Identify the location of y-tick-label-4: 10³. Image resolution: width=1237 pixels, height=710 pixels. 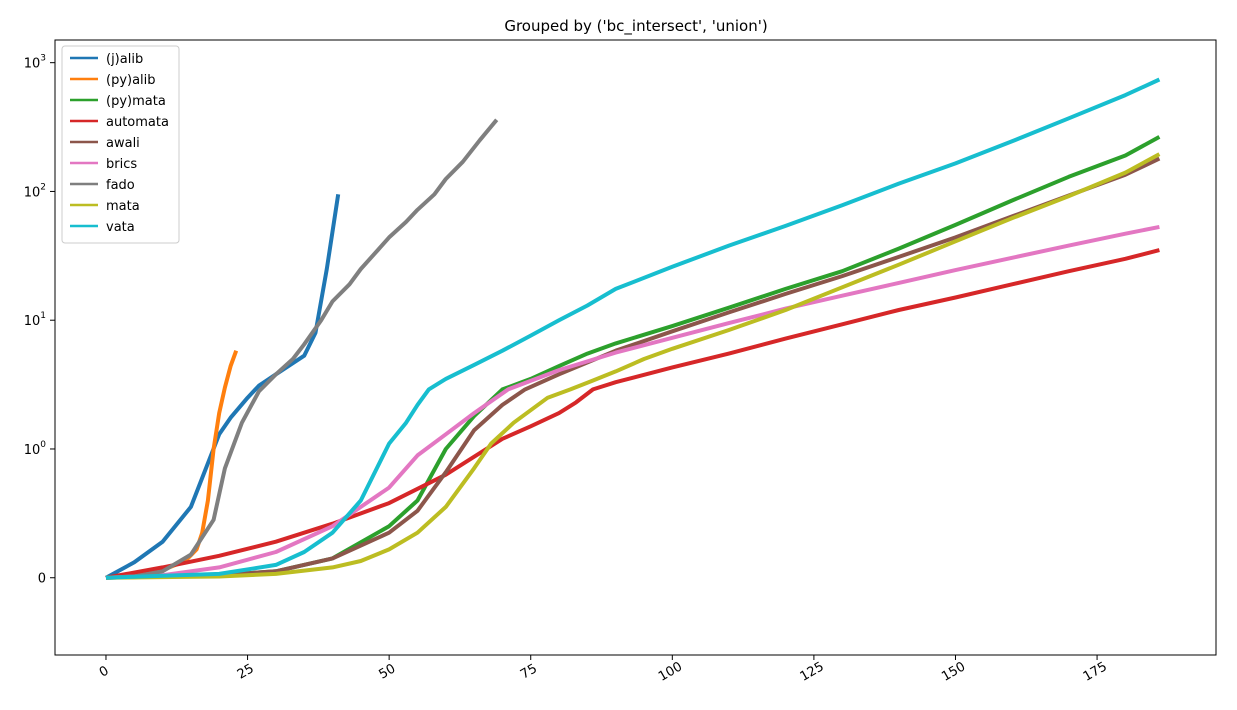
(35, 63).